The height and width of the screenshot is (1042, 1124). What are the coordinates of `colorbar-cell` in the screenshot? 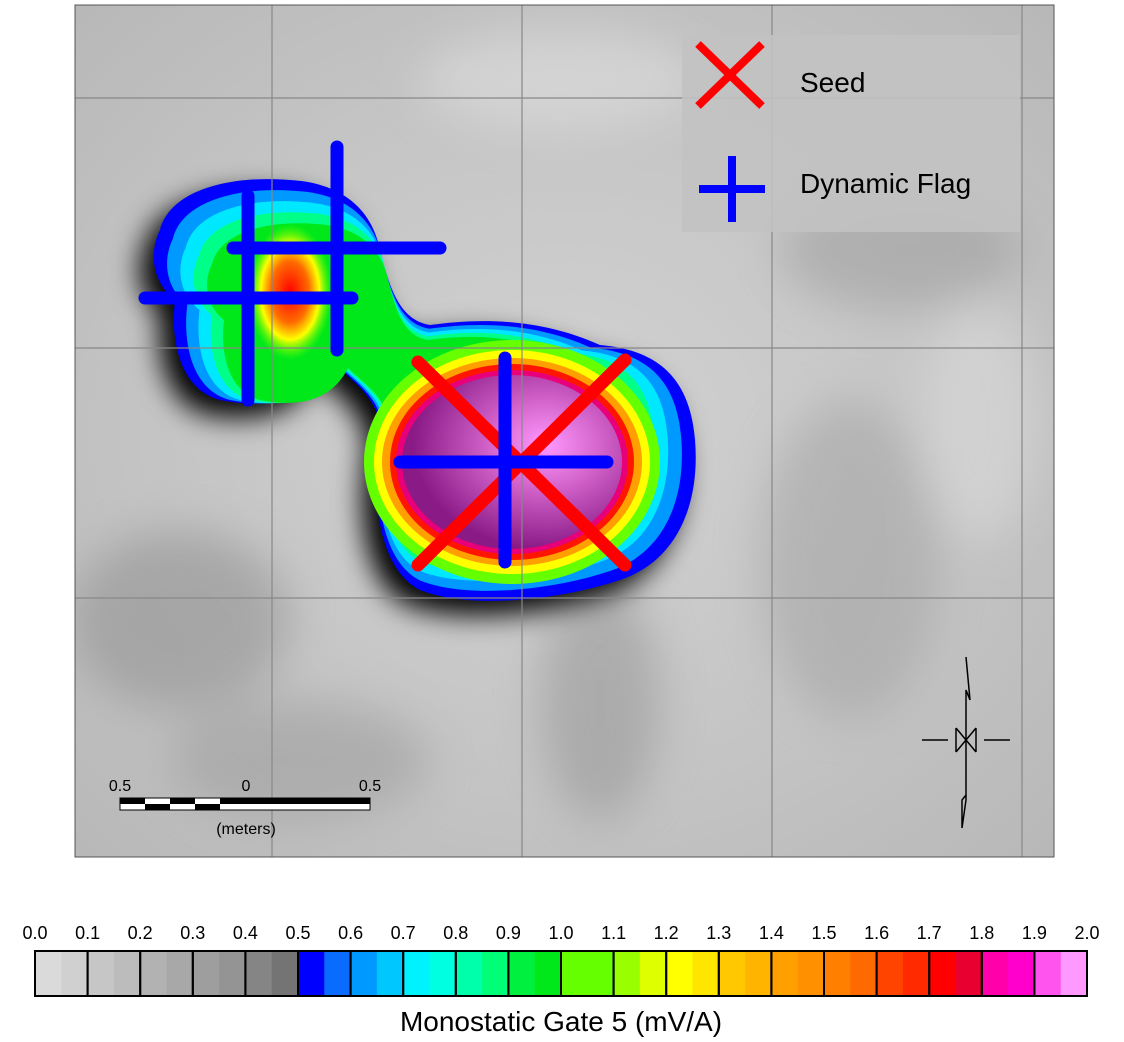 It's located at (1061, 973).